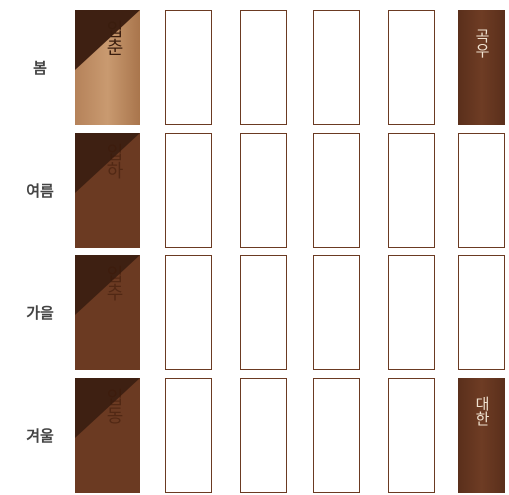 The width and height of the screenshot is (509, 495). What do you see at coordinates (481, 435) in the screenshot?
I see `solar-term-card: 대한` at bounding box center [481, 435].